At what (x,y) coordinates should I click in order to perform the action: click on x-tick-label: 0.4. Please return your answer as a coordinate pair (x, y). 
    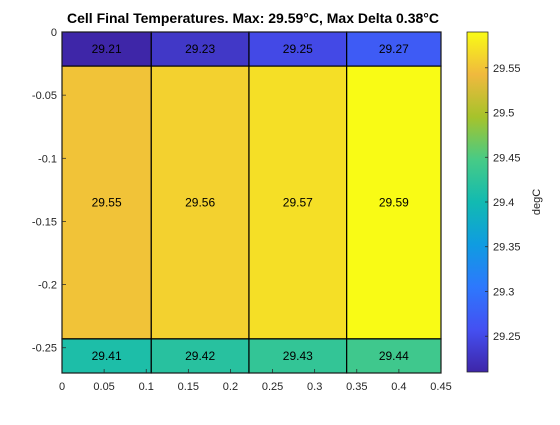
    Looking at the image, I should click on (398, 387).